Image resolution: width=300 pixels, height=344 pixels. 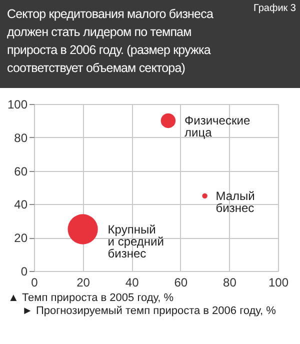 I want to click on series-label: Малый бизнес, so click(x=235, y=201).